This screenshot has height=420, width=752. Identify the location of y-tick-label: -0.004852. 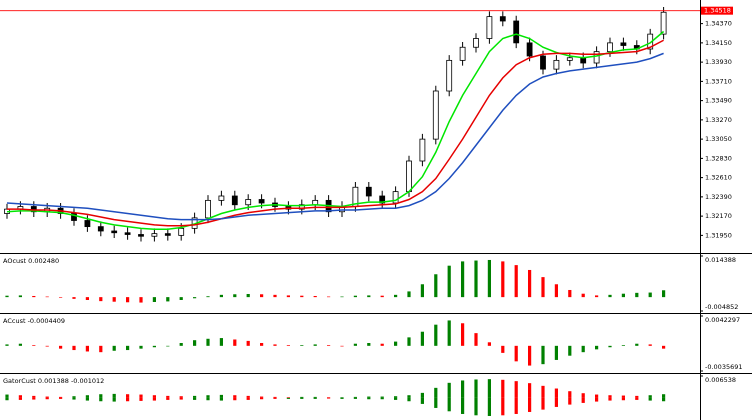
(721, 307).